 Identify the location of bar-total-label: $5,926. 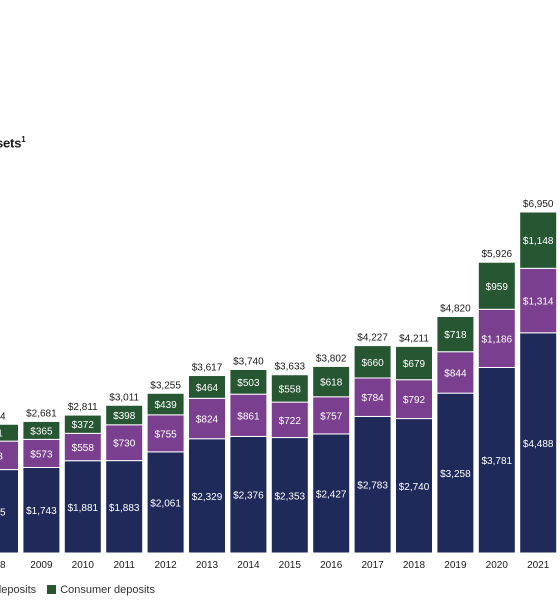
(497, 254).